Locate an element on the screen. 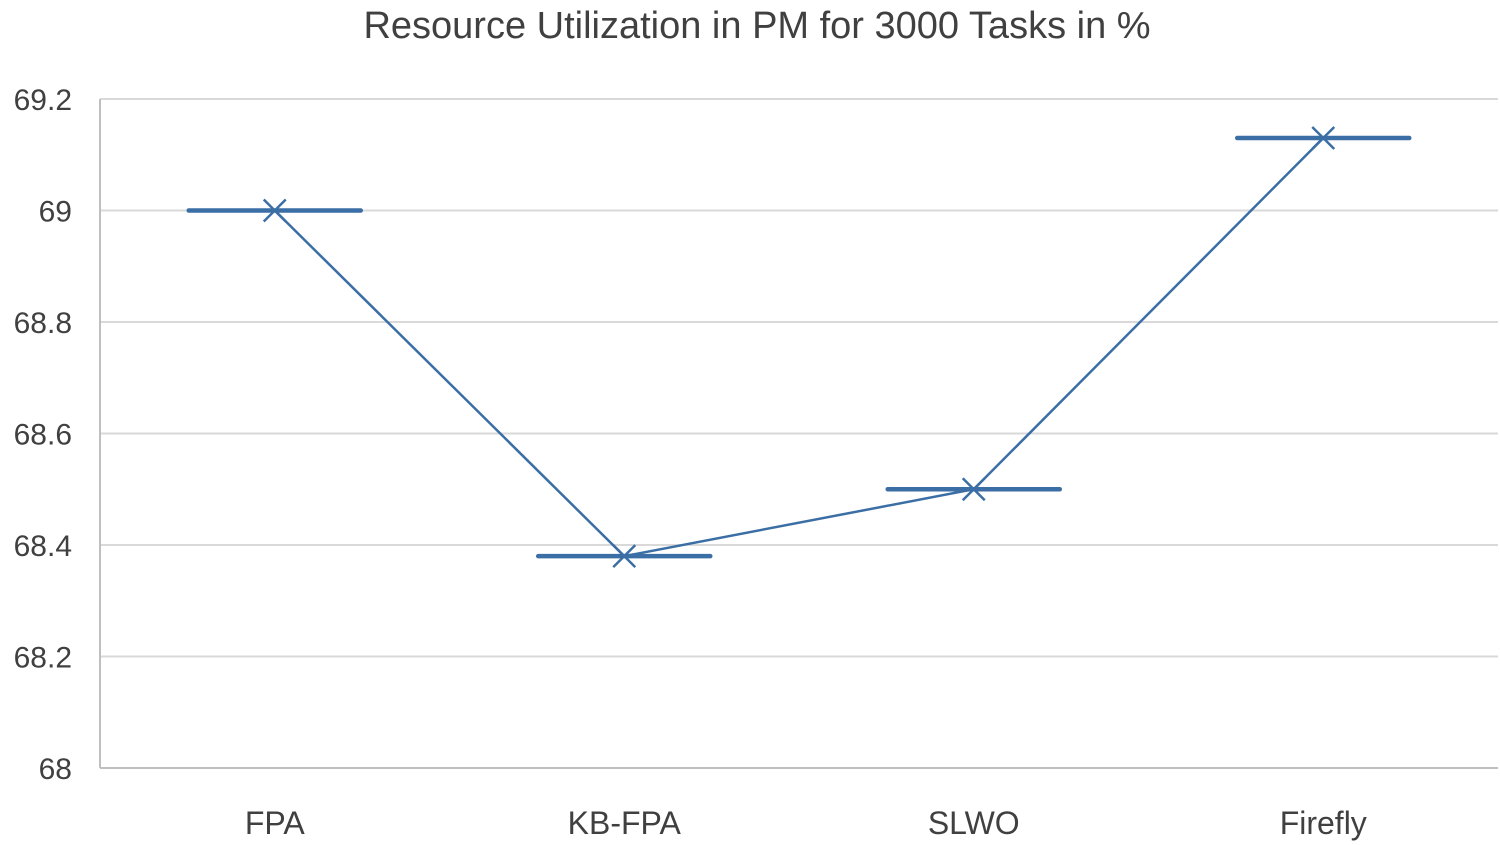 The width and height of the screenshot is (1500, 845). y-tick-label: 68.4 is located at coordinates (43, 546).